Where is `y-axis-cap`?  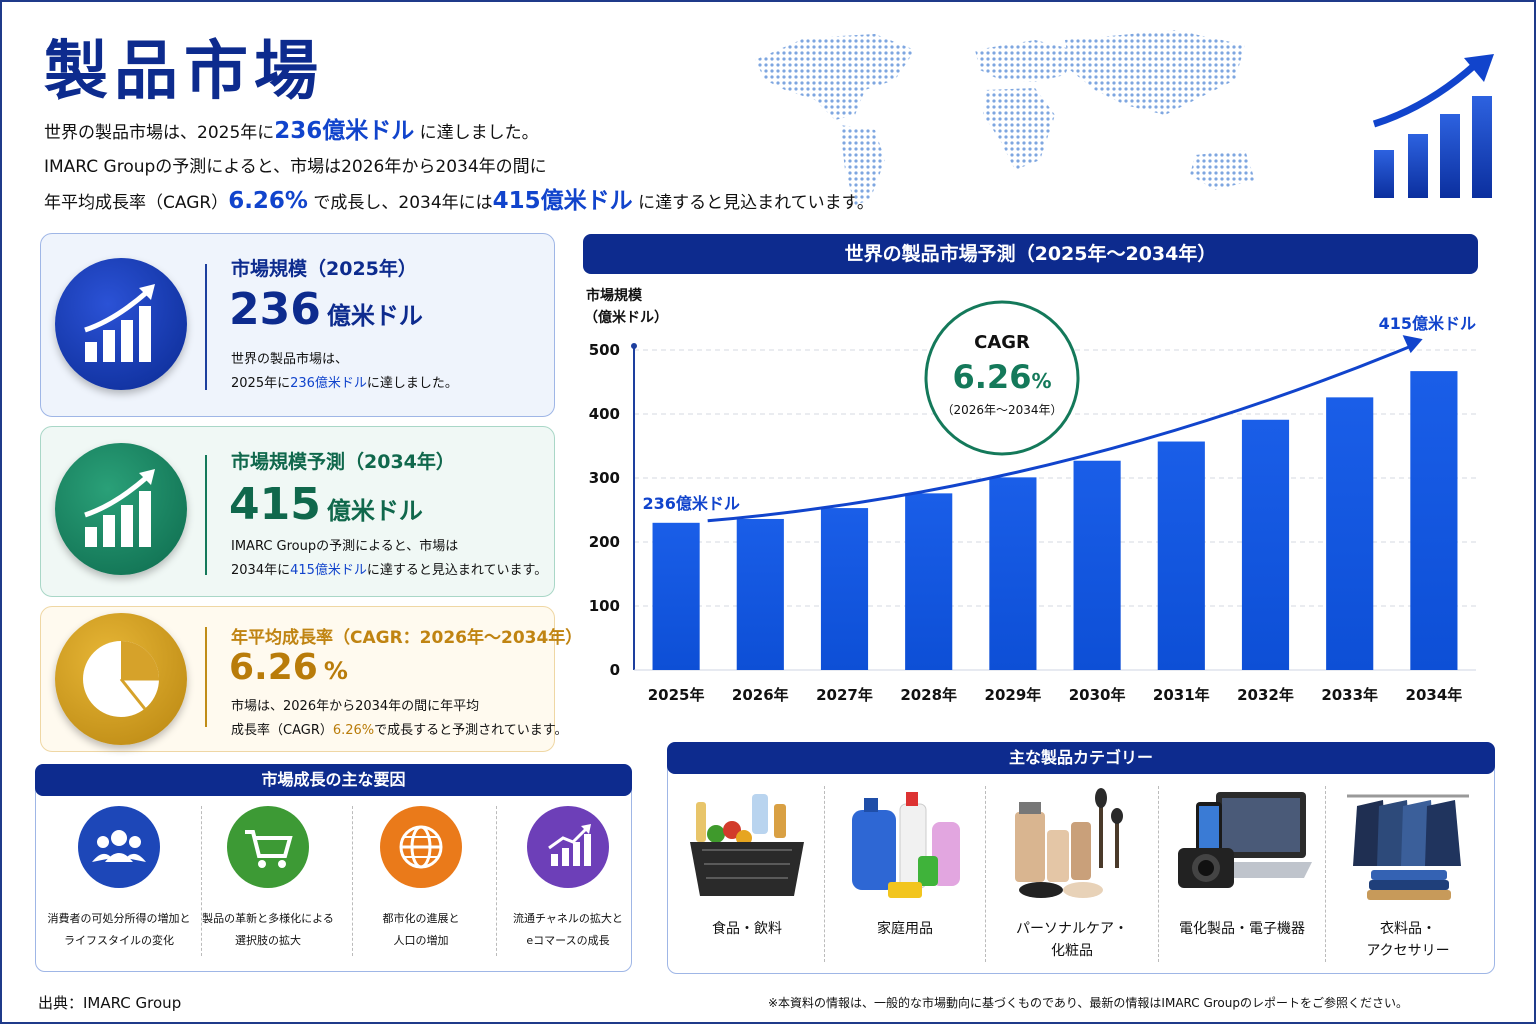 y-axis-cap is located at coordinates (634, 346).